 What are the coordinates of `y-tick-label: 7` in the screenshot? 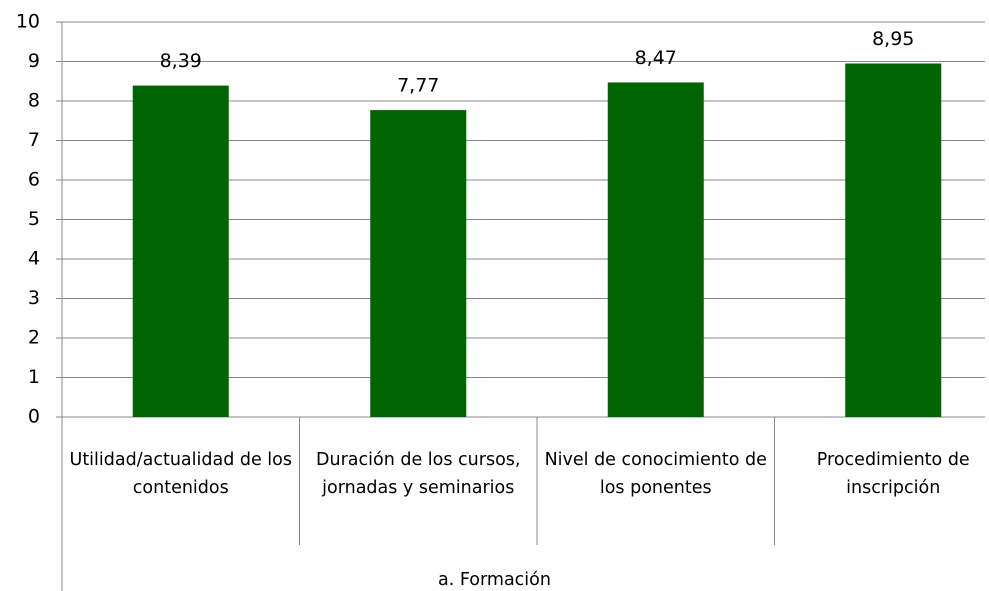 It's located at (34, 140).